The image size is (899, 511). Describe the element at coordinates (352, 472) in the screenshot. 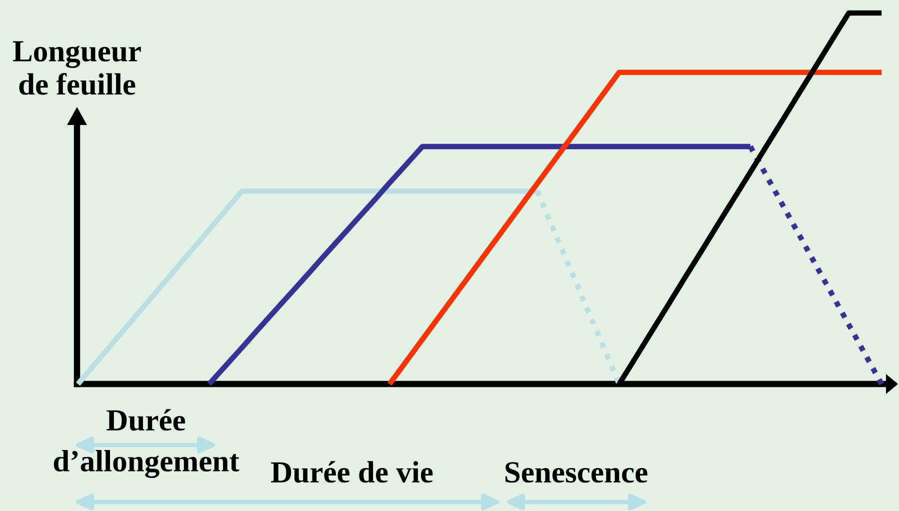

I see `text: Durée de vie` at that location.